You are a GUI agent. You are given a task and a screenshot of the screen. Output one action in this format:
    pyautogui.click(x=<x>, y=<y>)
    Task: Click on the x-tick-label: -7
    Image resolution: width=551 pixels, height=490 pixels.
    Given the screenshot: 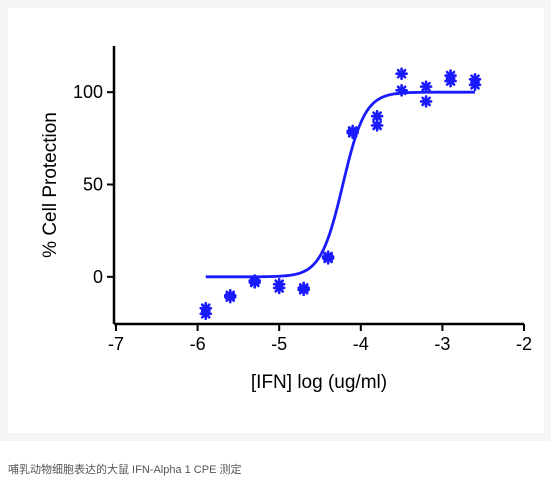 What is the action you would take?
    pyautogui.click(x=116, y=344)
    